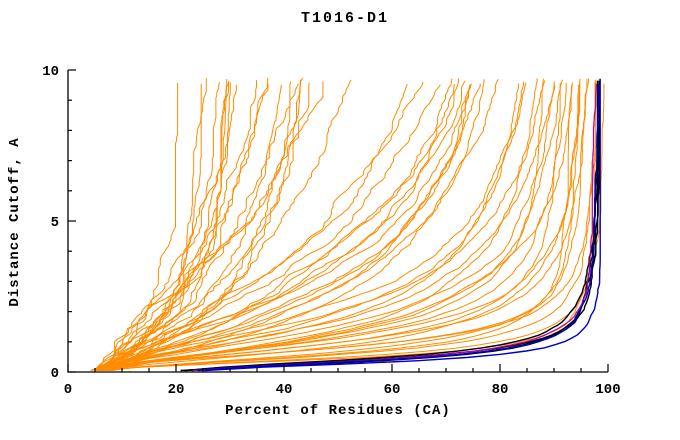  Describe the element at coordinates (607, 390) in the screenshot. I see `x-tick-label: 100` at that location.